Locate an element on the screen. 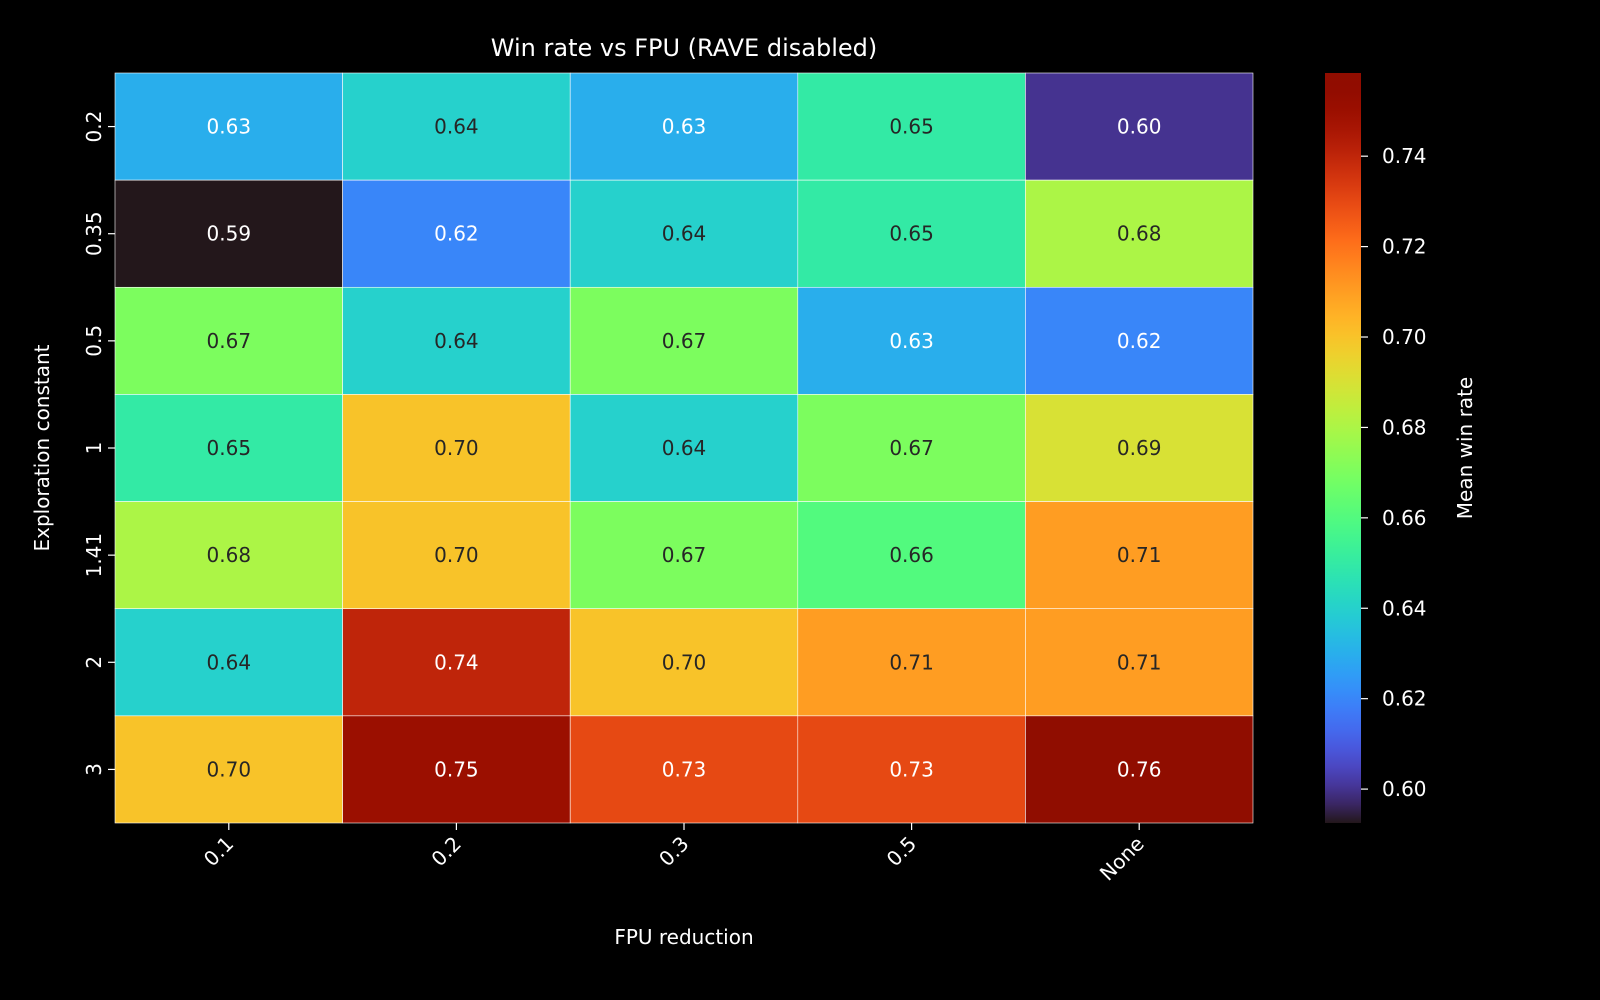 The image size is (1600, 1000). cell-value-label: 0.74 is located at coordinates (456, 662).